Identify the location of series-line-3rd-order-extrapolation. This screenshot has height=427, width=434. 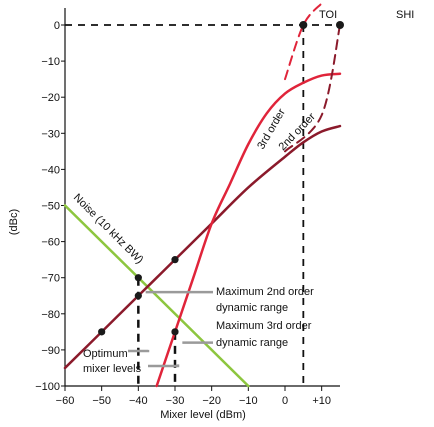
(303, 41).